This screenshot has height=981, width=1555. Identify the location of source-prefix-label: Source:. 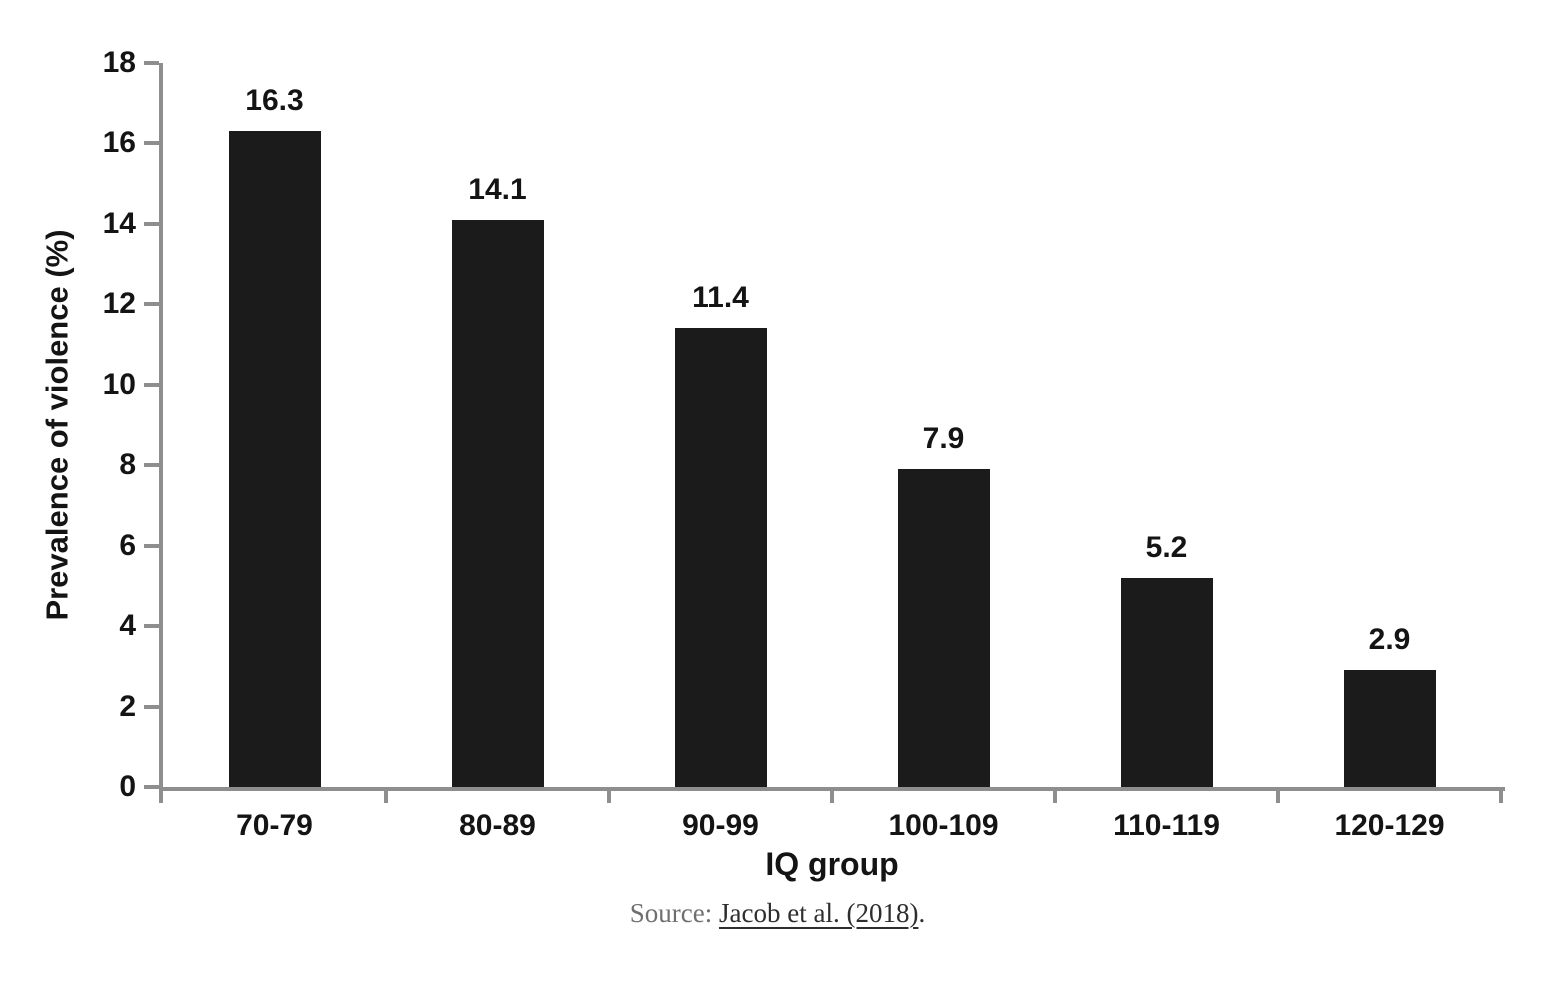
(674, 913).